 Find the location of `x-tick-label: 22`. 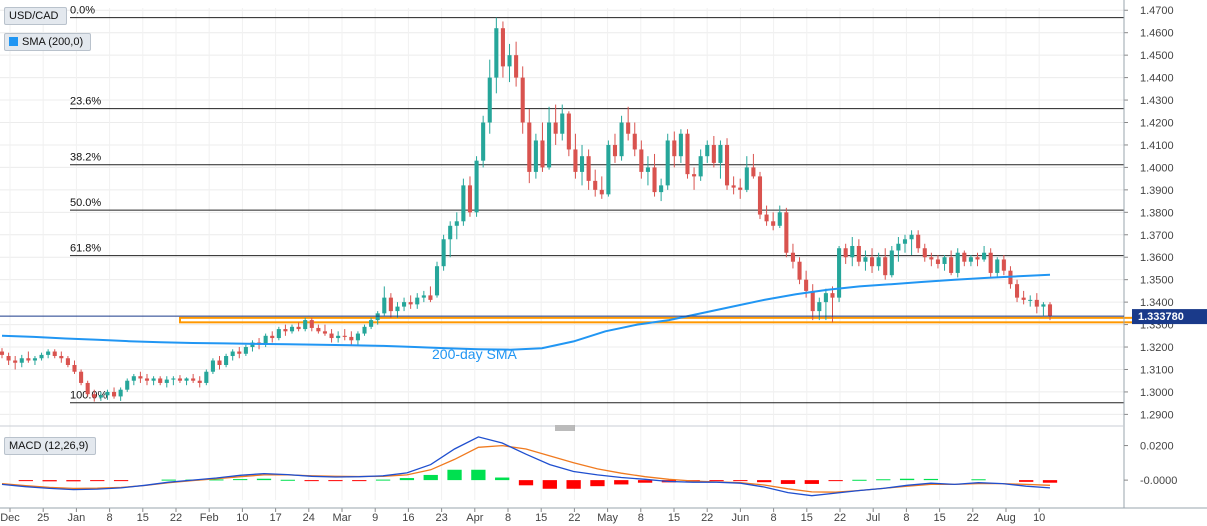

x-tick-label: 22 is located at coordinates (973, 518).